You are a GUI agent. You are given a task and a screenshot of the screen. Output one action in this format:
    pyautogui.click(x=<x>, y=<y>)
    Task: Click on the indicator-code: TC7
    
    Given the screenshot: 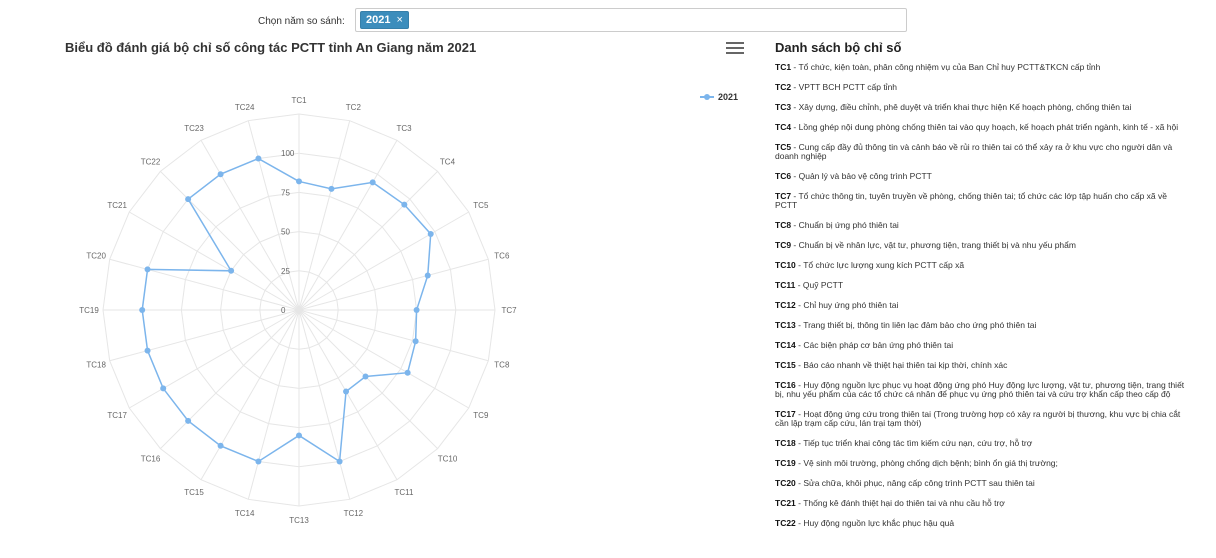 What is the action you would take?
    pyautogui.click(x=783, y=196)
    